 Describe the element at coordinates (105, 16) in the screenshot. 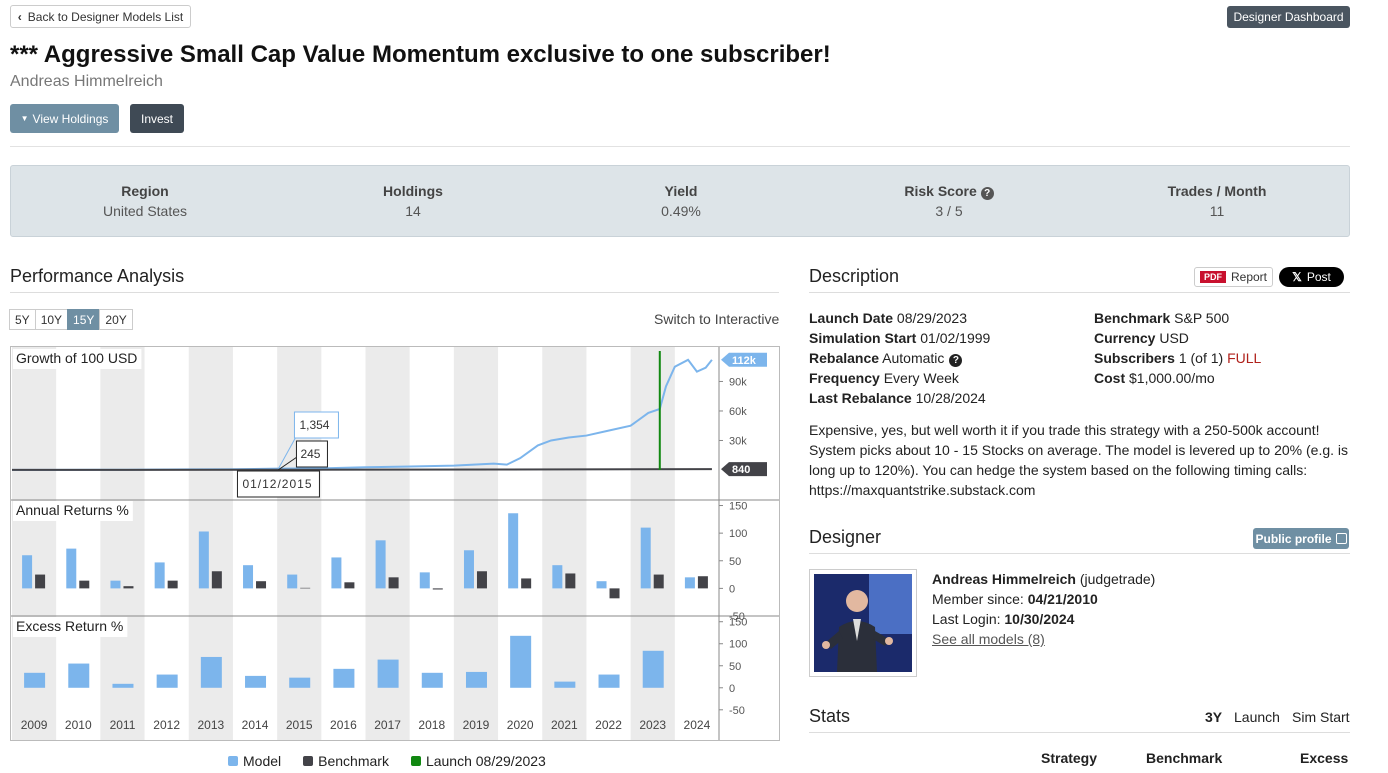

I see `back-label: Back to Designer Models List` at that location.